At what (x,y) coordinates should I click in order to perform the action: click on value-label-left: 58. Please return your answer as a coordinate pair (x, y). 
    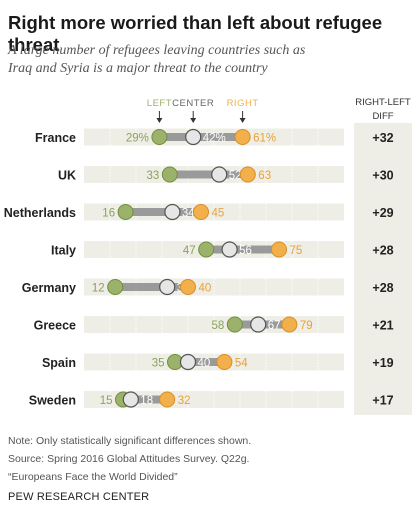
    Looking at the image, I should click on (218, 326).